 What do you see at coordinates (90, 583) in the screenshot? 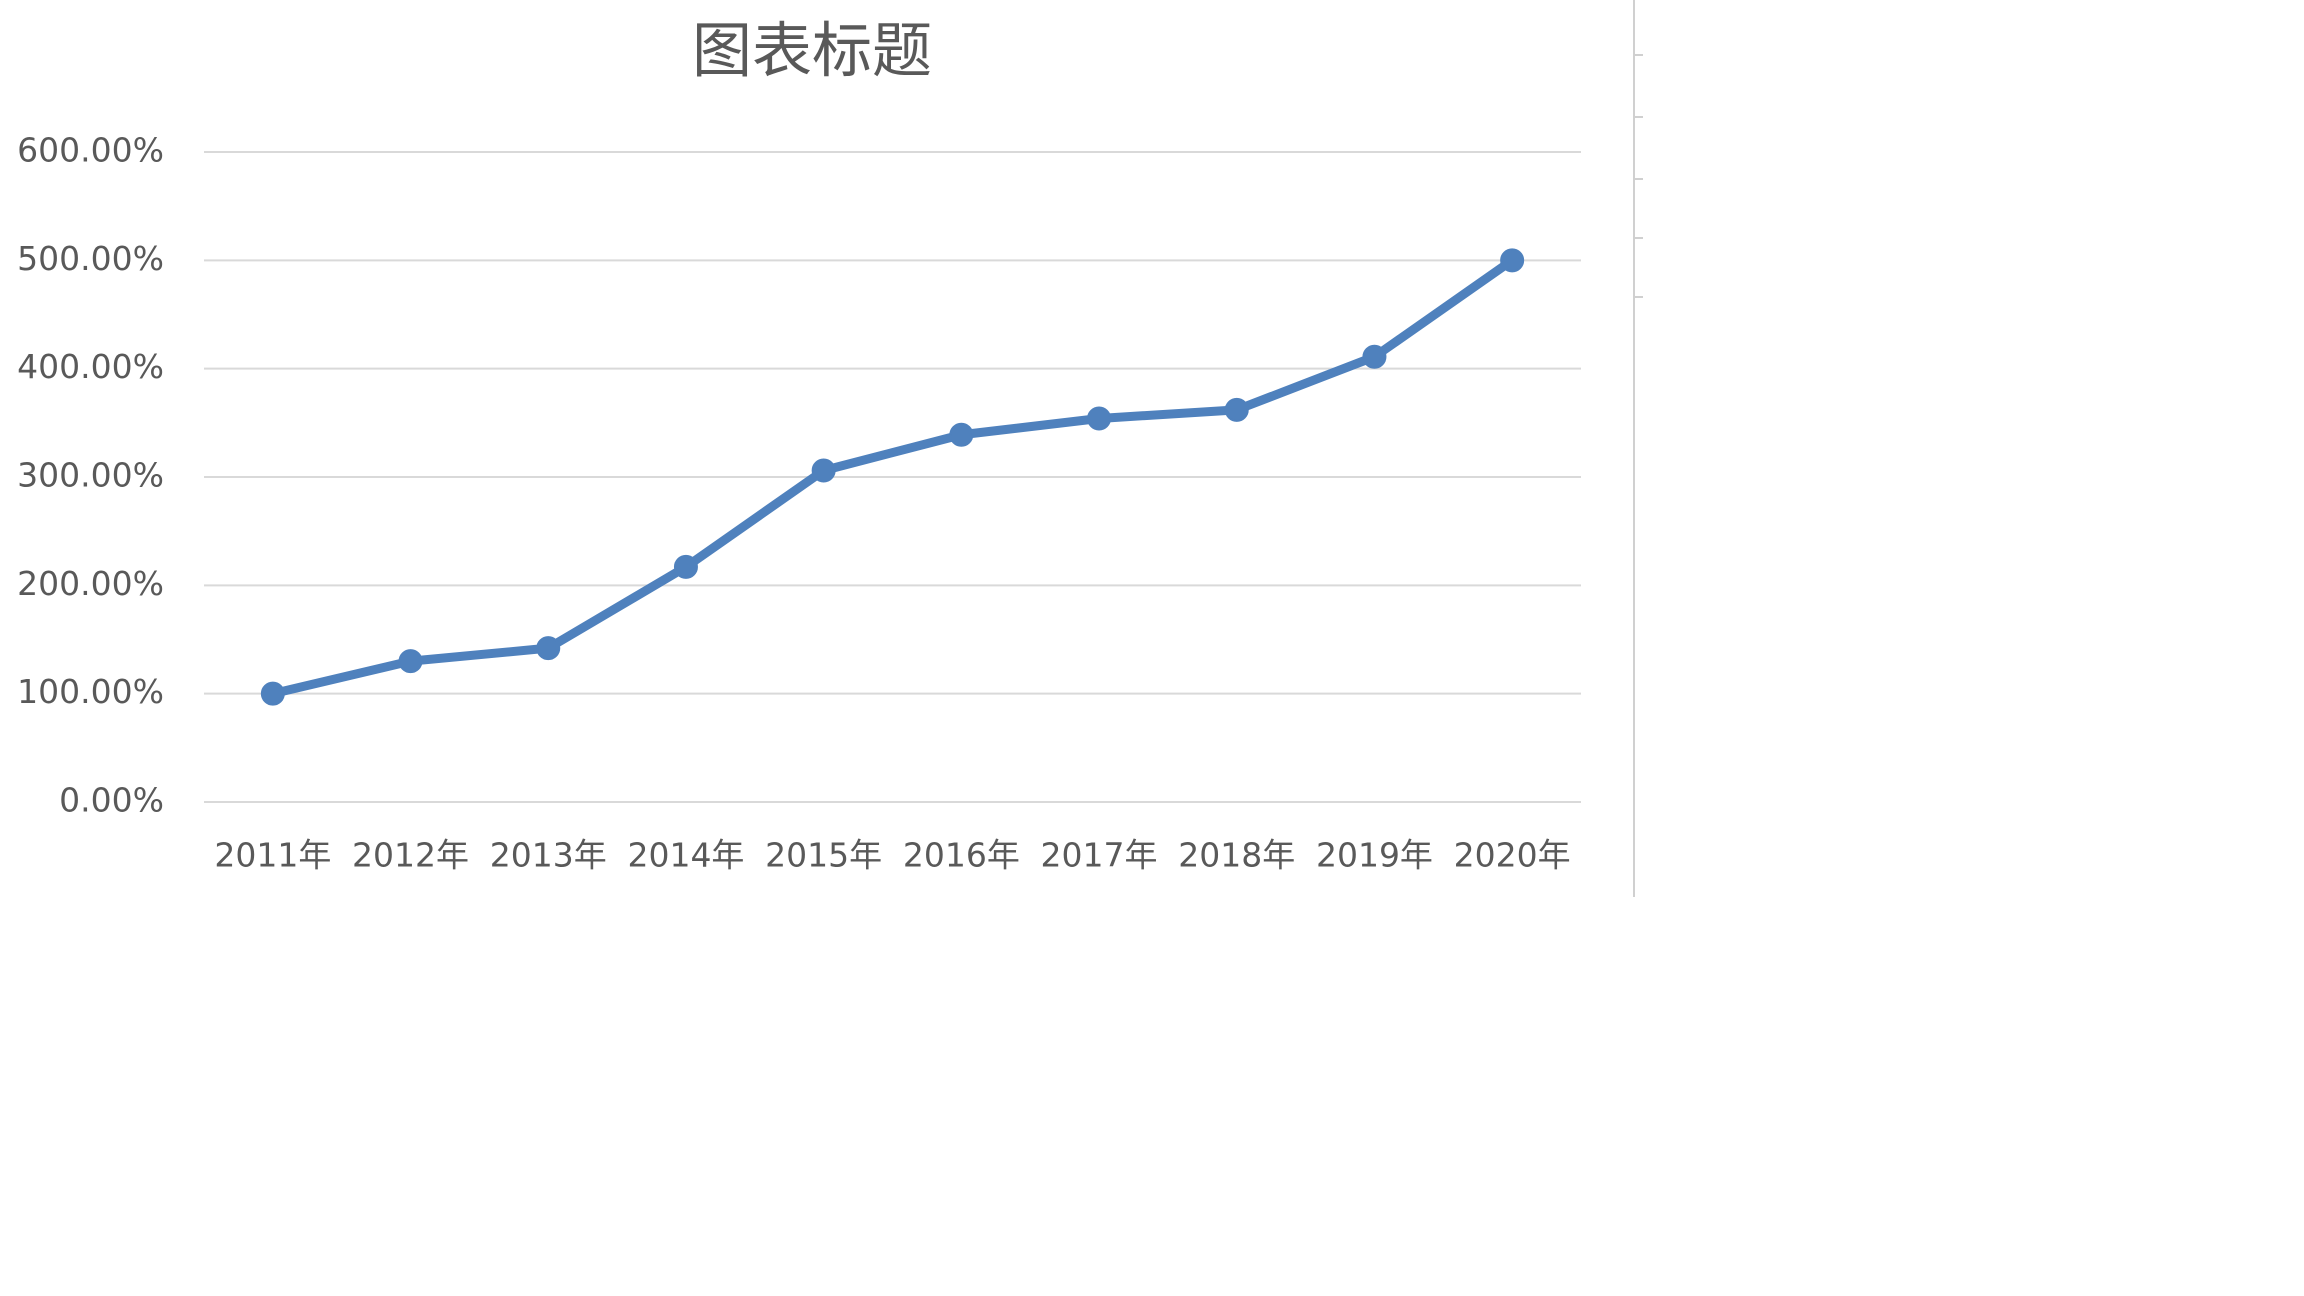
I see `y-tick-label: 200.00%` at bounding box center [90, 583].